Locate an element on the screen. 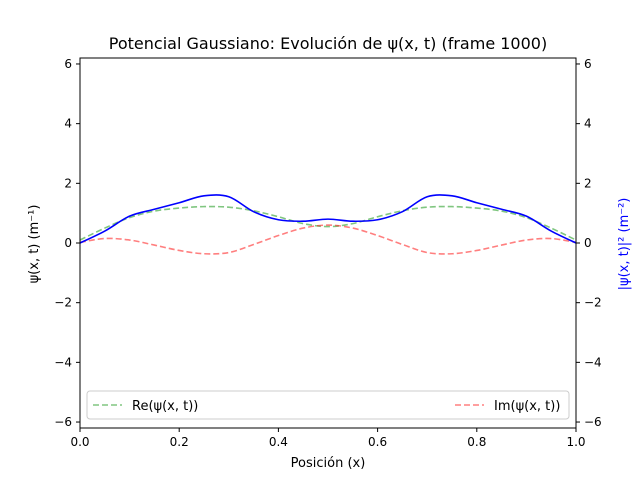 This screenshot has height=480, width=640. y-tick-label-left: 2 is located at coordinates (68, 183).